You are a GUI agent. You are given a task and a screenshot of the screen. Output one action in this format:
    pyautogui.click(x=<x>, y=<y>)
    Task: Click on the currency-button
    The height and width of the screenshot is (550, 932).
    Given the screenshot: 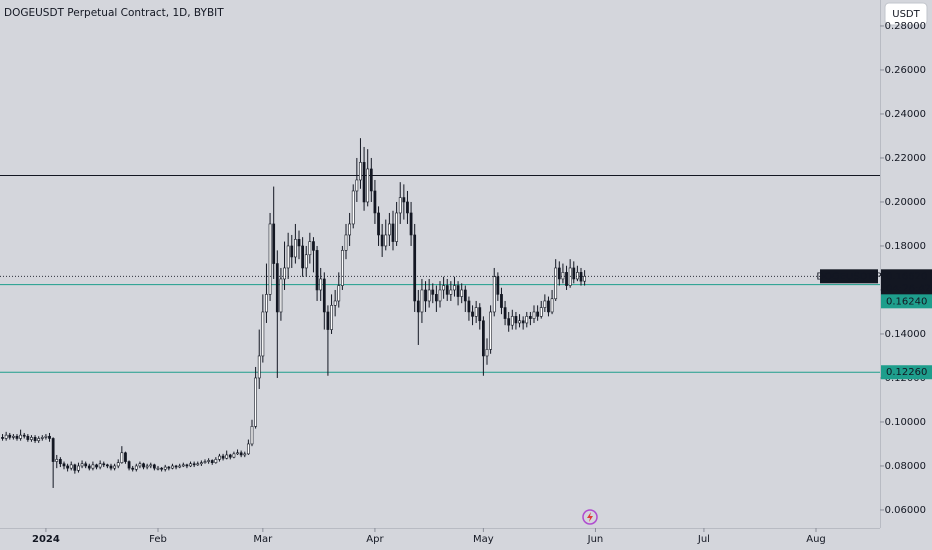 What is the action you would take?
    pyautogui.click(x=906, y=14)
    